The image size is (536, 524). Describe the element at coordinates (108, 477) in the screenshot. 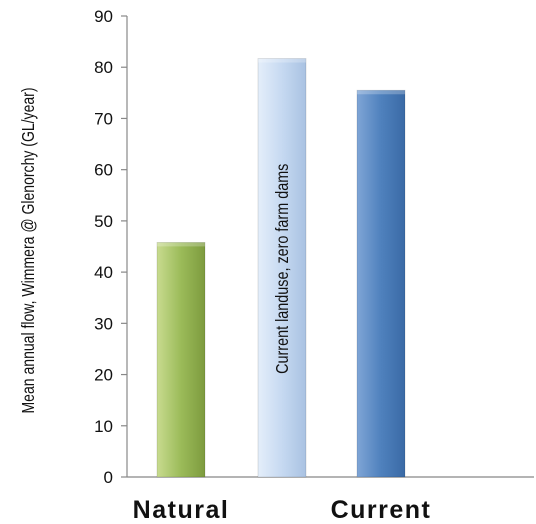

I see `y-tick-label: 0` at that location.